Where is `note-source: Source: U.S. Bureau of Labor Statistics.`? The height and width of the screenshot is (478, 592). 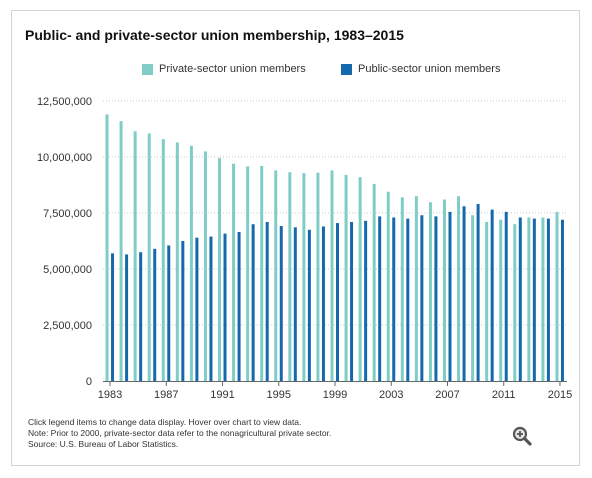 note-source: Source: U.S. Bureau of Labor Statistics. is located at coordinates (103, 444).